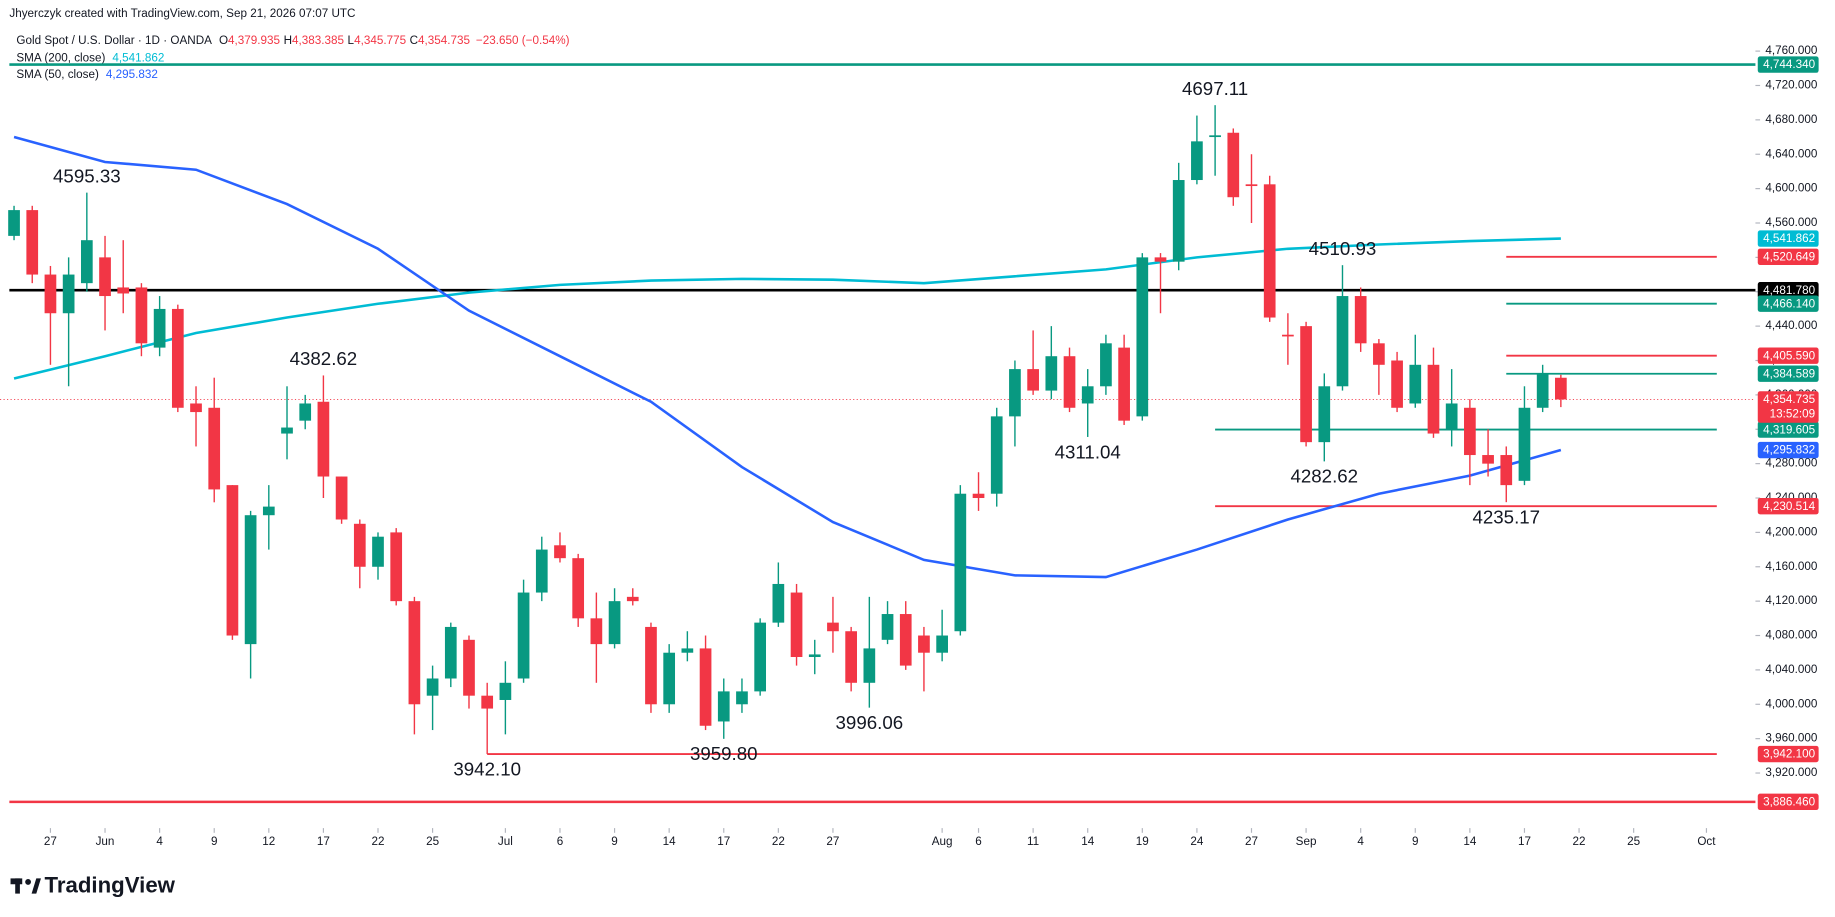 The image size is (1835, 917). Describe the element at coordinates (132, 74) in the screenshot. I see `legend-value: 4,295.832` at that location.